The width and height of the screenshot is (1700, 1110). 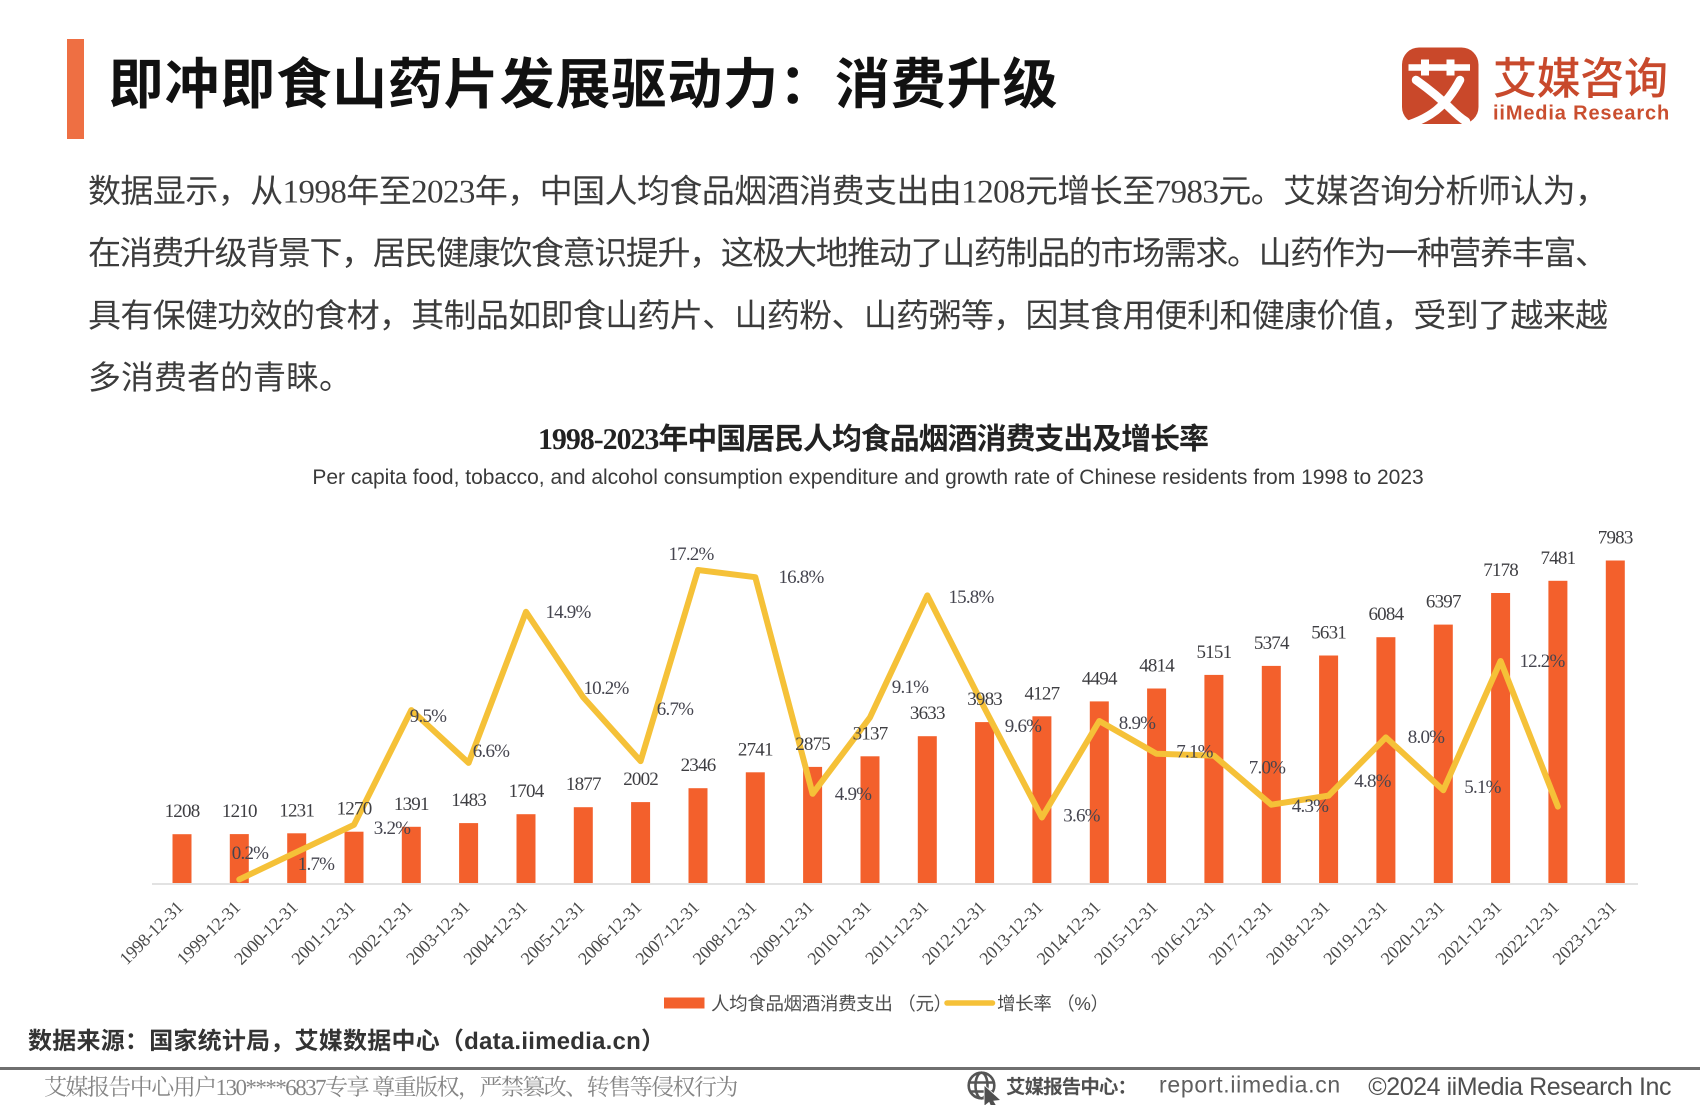 What do you see at coordinates (1081, 816) in the screenshot?
I see `svg-text: 3.6%` at bounding box center [1081, 816].